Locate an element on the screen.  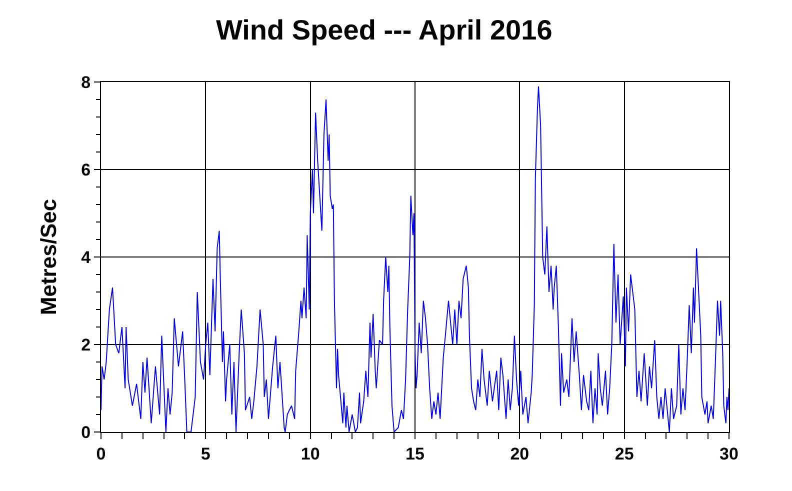
x-tick-label: 5 is located at coordinates (205, 454).